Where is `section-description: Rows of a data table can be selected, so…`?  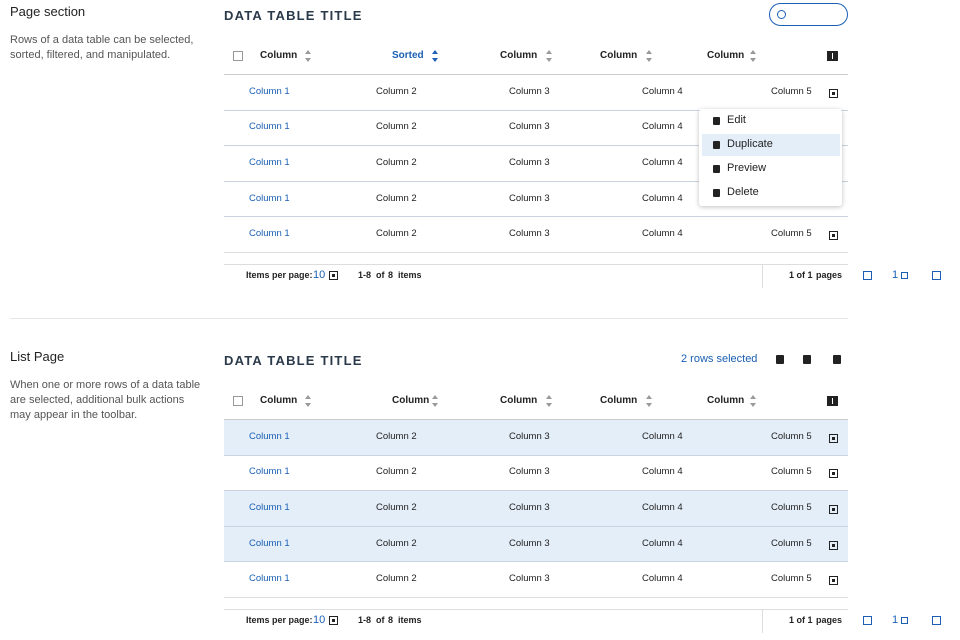
section-description: Rows of a data table can be selected, so… is located at coordinates (102, 47).